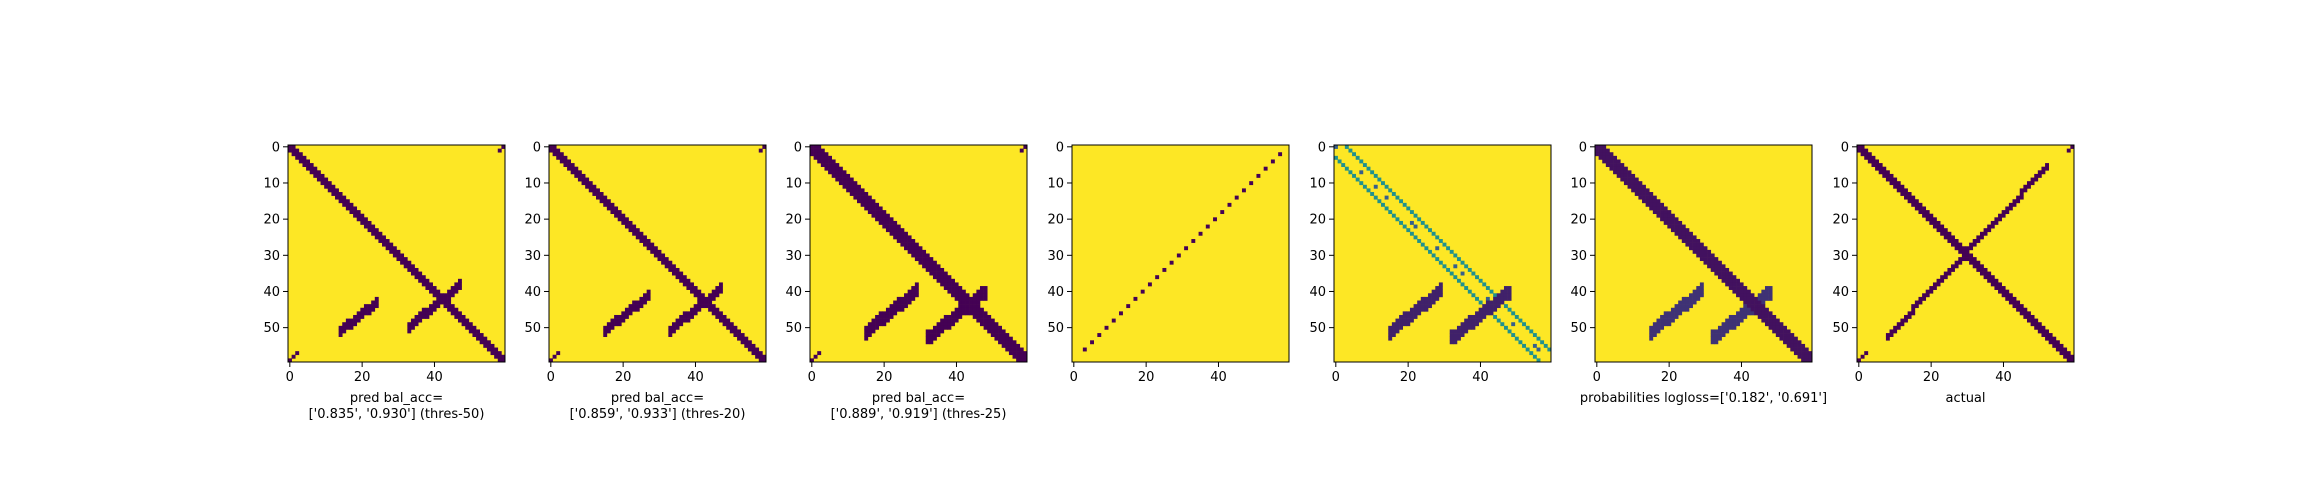  Describe the element at coordinates (537, 147) in the screenshot. I see `y-tick-label: 0` at that location.